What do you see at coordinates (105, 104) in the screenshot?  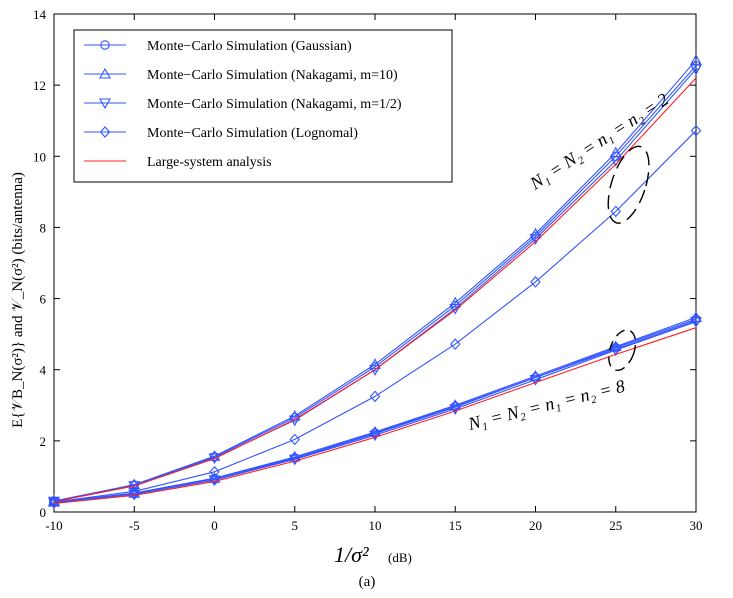 I see `legend-marker-triangle-down` at bounding box center [105, 104].